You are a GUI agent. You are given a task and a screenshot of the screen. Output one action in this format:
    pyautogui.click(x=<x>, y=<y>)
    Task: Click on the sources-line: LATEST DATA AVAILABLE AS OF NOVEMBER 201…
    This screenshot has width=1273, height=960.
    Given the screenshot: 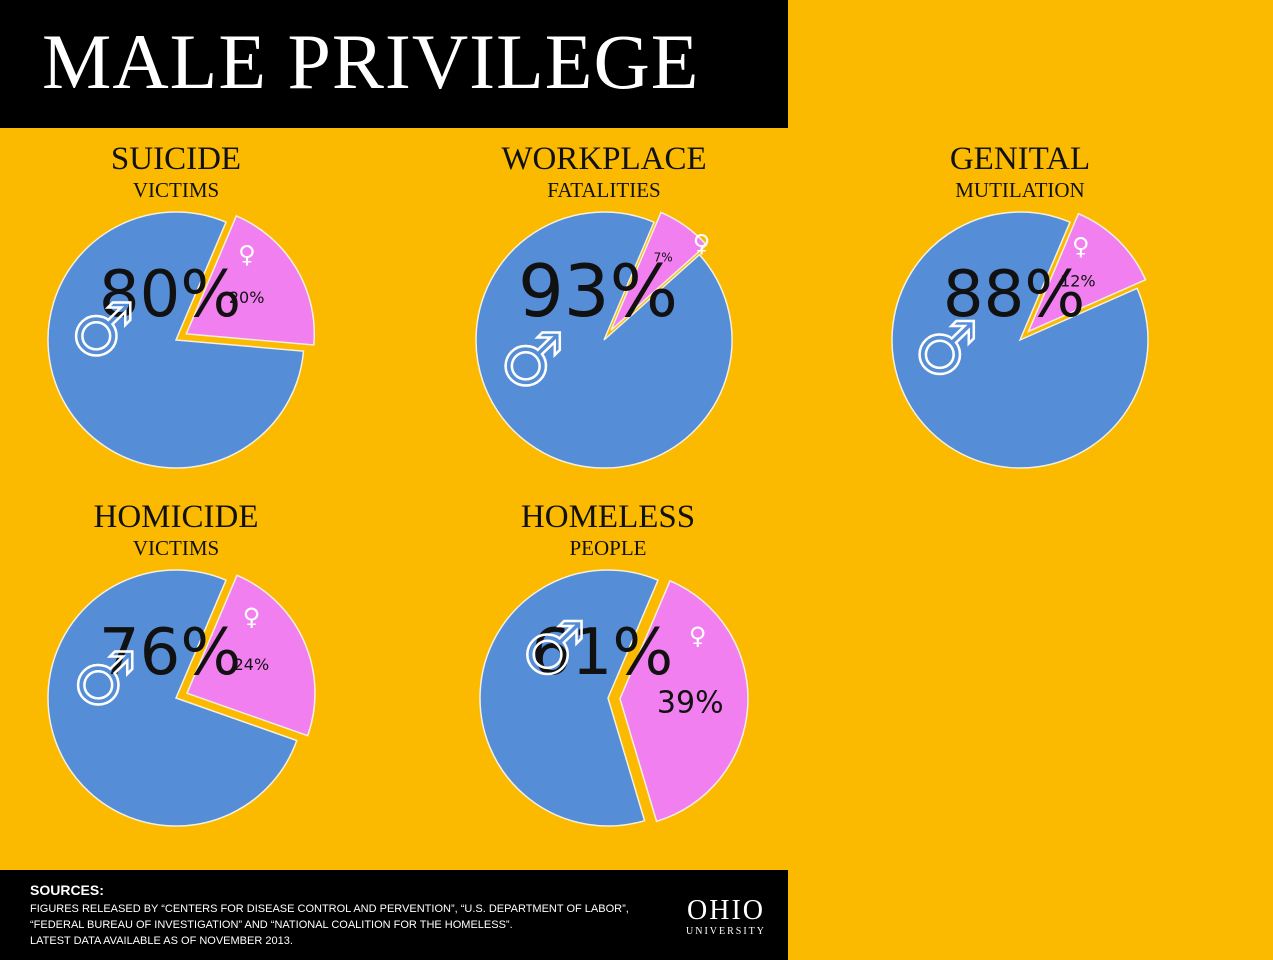 What is the action you would take?
    pyautogui.click(x=161, y=941)
    